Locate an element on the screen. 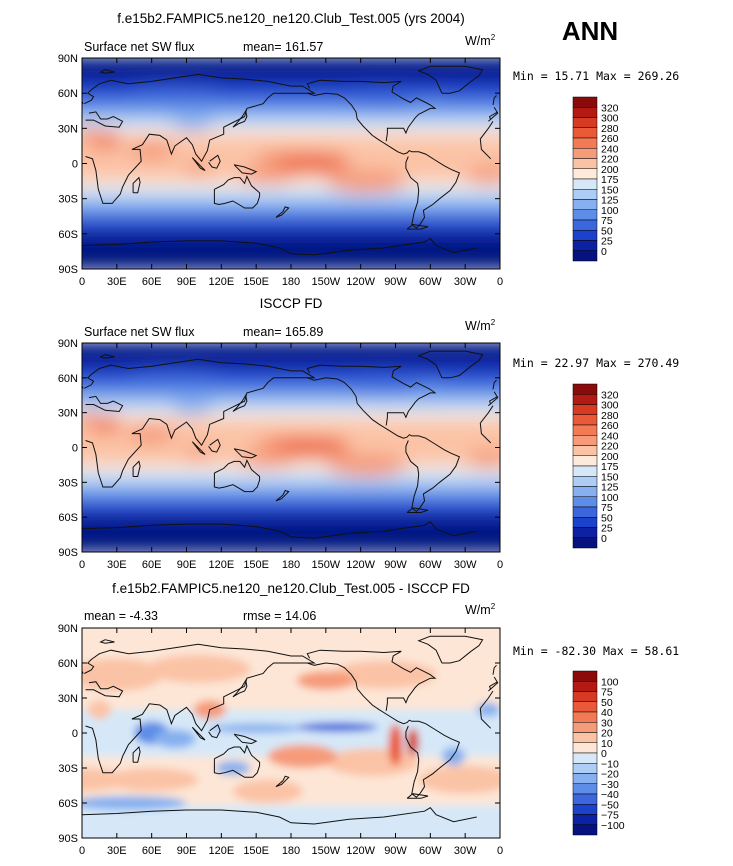 The image size is (733, 866). coastlines is located at coordinates (290, 160).